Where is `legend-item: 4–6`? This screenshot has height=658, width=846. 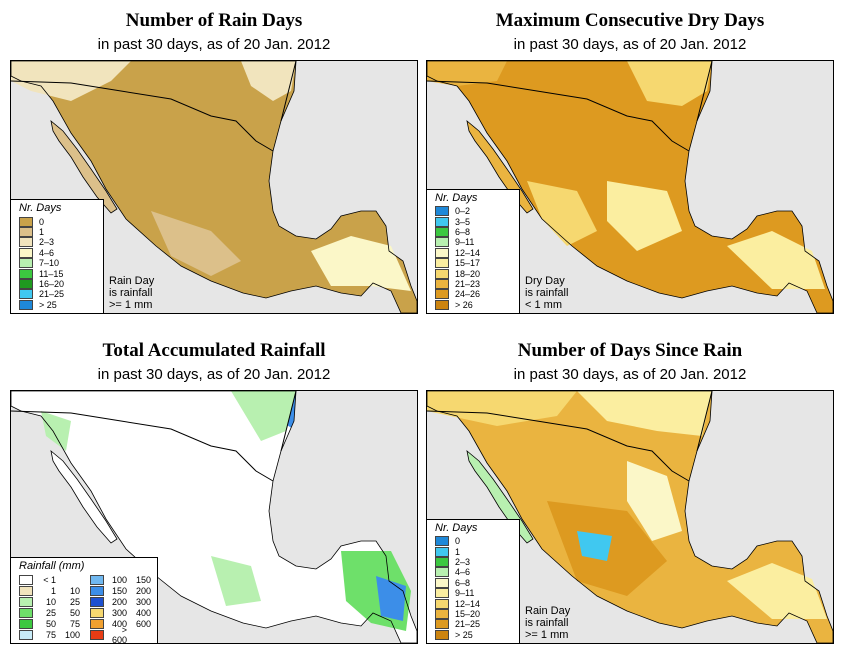
legend-item: 4–6 is located at coordinates (57, 252).